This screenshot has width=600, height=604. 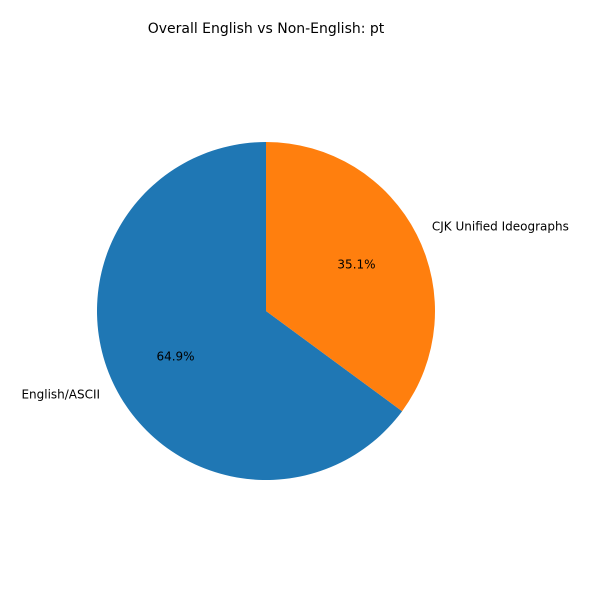 I want to click on slice-percent-cjk-unified-ideographs: 35.1%, so click(x=356, y=265).